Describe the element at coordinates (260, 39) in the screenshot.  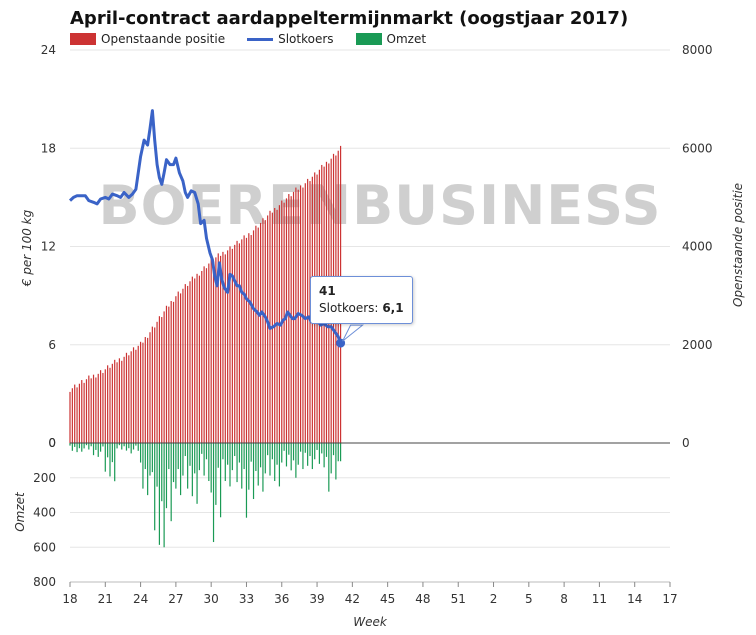
I see `legend-swatch-close` at that location.